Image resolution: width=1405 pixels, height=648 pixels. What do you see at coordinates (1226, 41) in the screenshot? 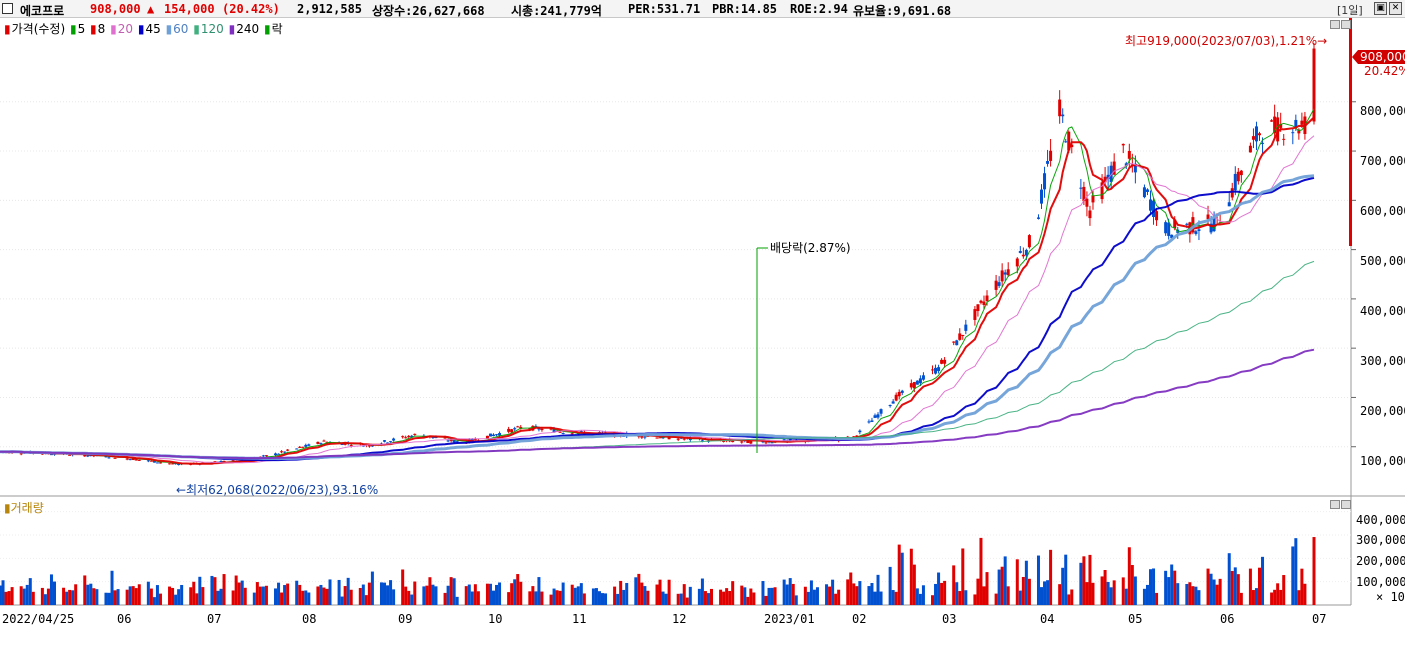
I see `high-annotation: 최고919,000(2023/07/03),1.21%→` at bounding box center [1226, 41].